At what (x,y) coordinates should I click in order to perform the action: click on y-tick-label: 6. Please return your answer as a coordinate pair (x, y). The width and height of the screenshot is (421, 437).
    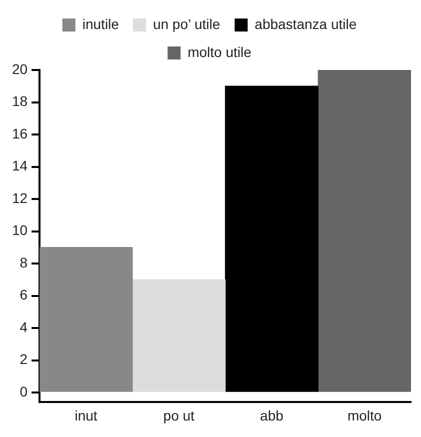
    Looking at the image, I should click on (24, 294).